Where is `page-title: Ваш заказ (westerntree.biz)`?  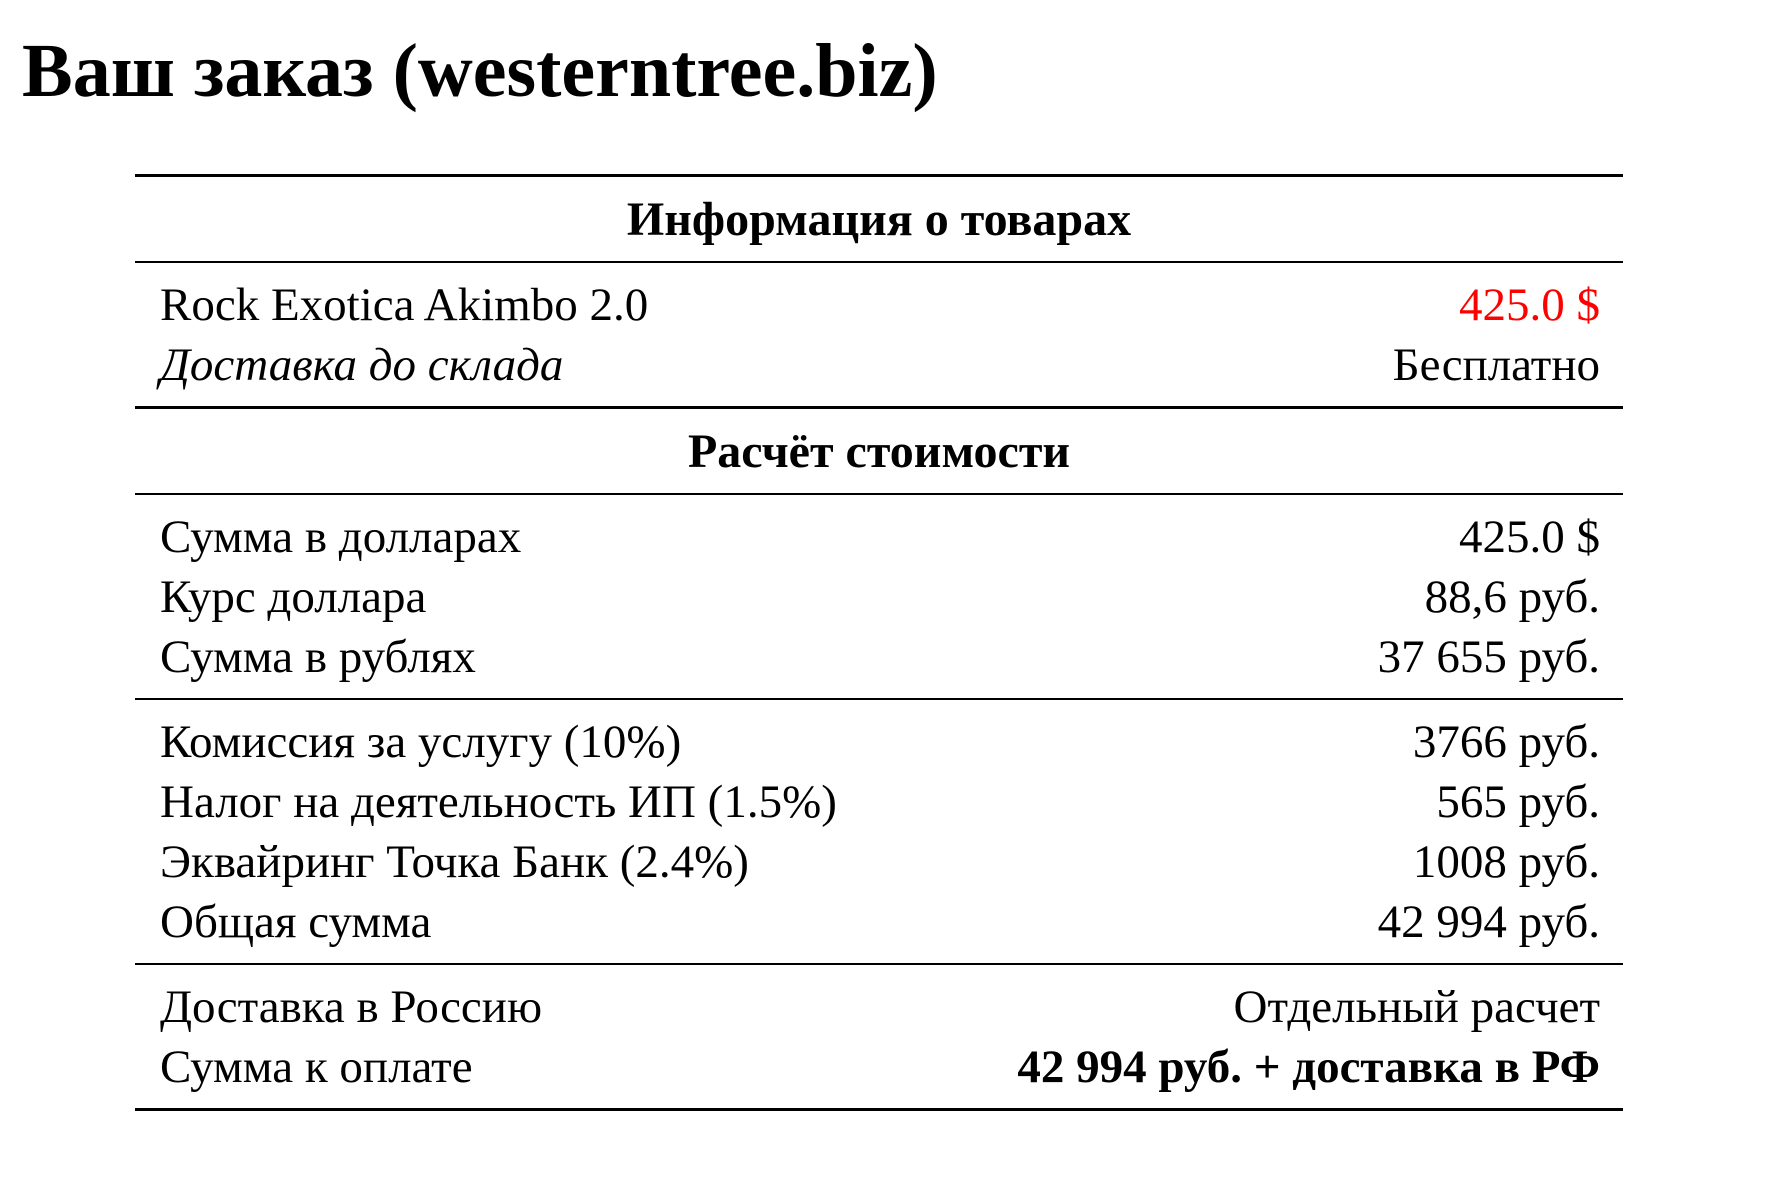
page-title: Ваш заказ (westerntree.biz) is located at coordinates (480, 71).